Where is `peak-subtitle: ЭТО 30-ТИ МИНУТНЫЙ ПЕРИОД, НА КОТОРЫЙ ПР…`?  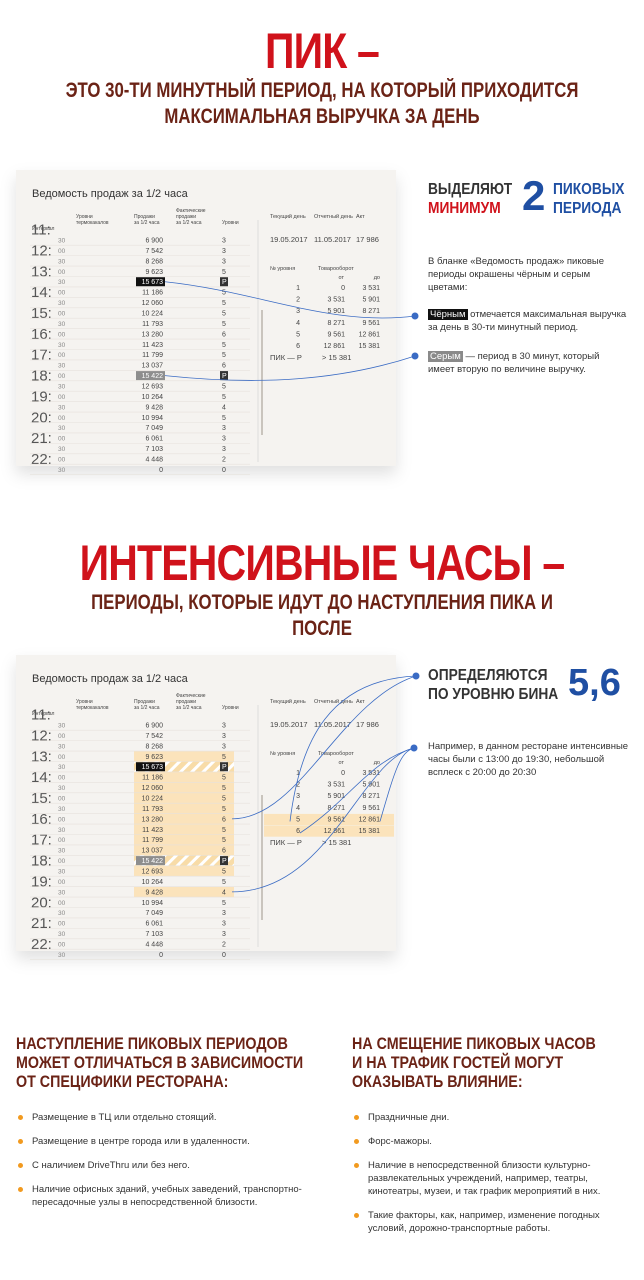
peak-subtitle: ЭТО 30-ТИ МИНУТНЫЙ ПЕРИОД, НА КОТОРЫЙ ПР… is located at coordinates (321, 104).